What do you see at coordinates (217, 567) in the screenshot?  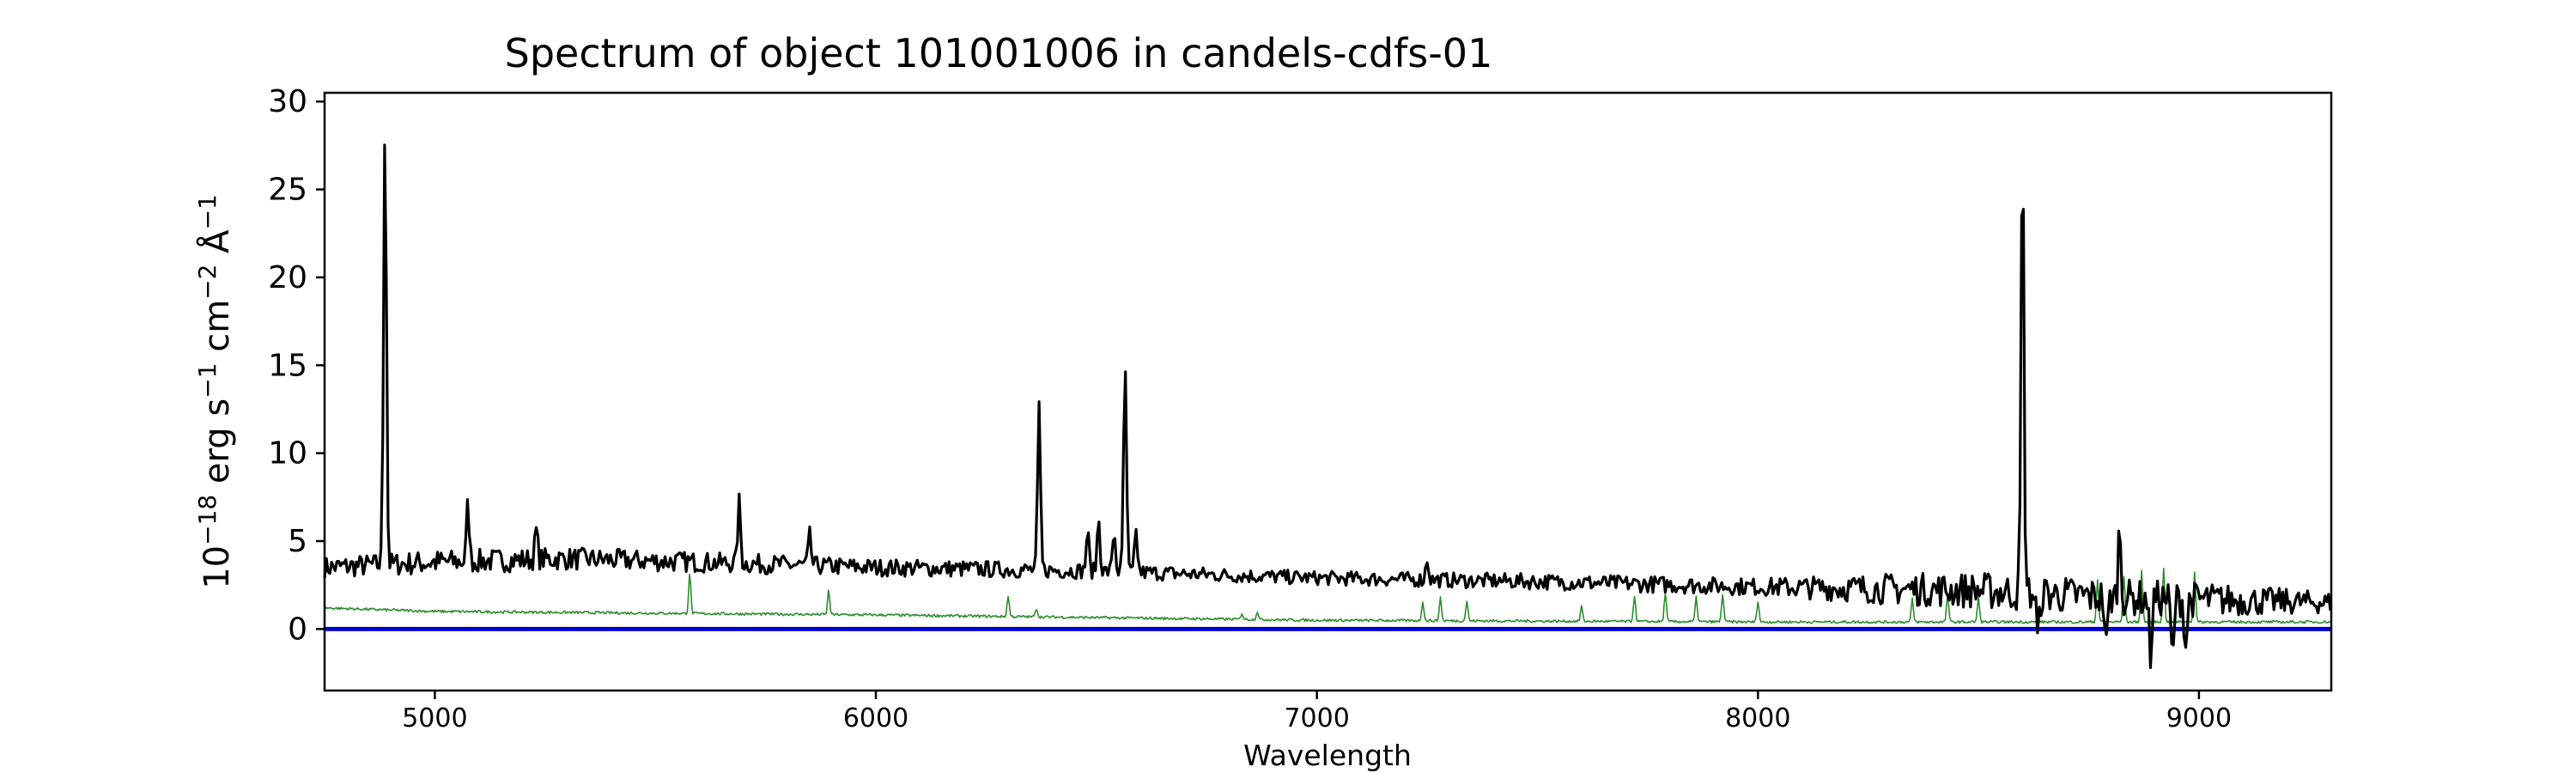 I see `y-label-base: 10` at bounding box center [217, 567].